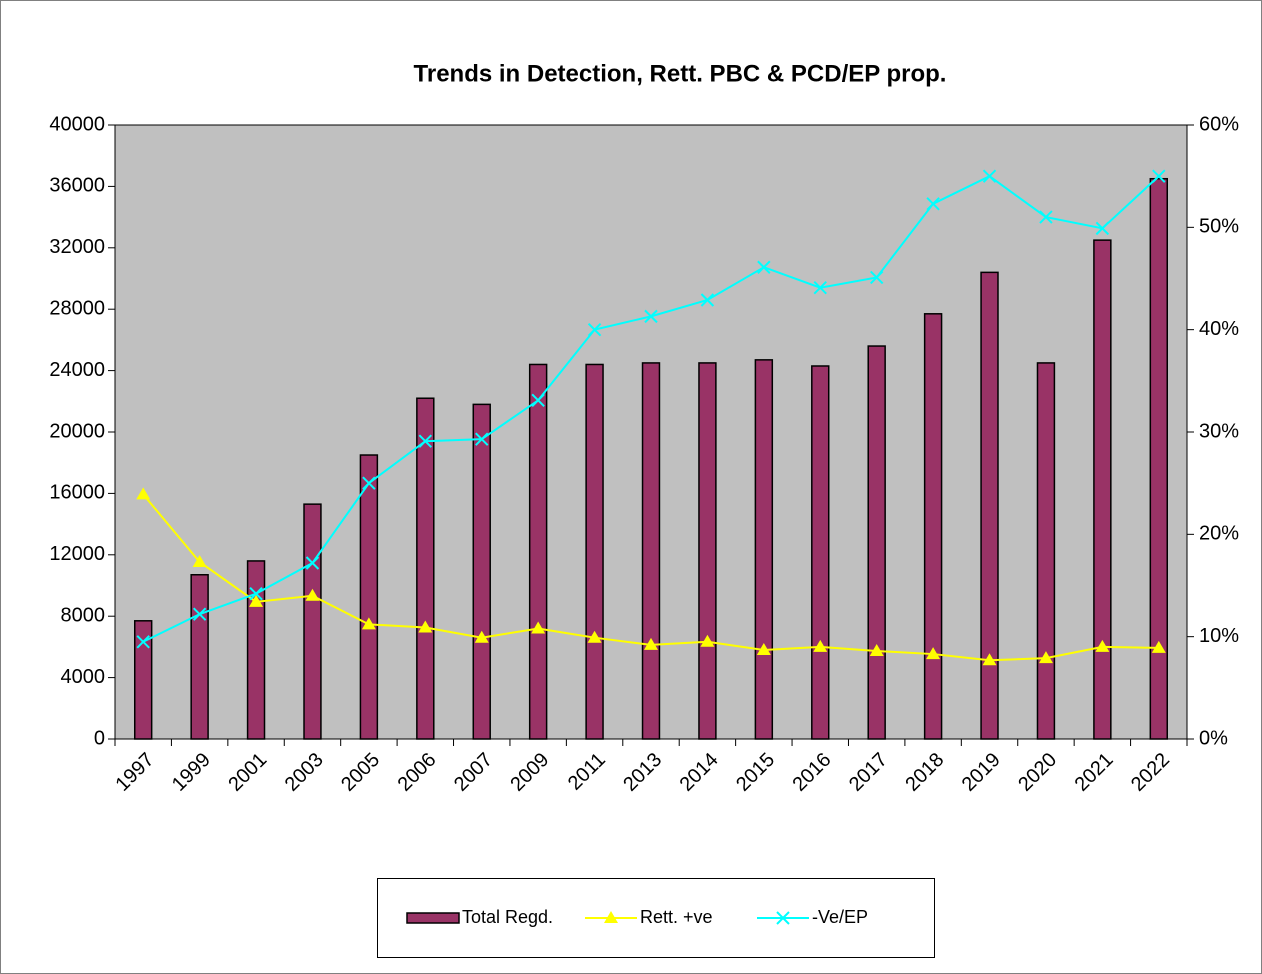 This screenshot has height=974, width=1262. Describe the element at coordinates (77, 431) in the screenshot. I see `y-tick-label: 20000` at that location.